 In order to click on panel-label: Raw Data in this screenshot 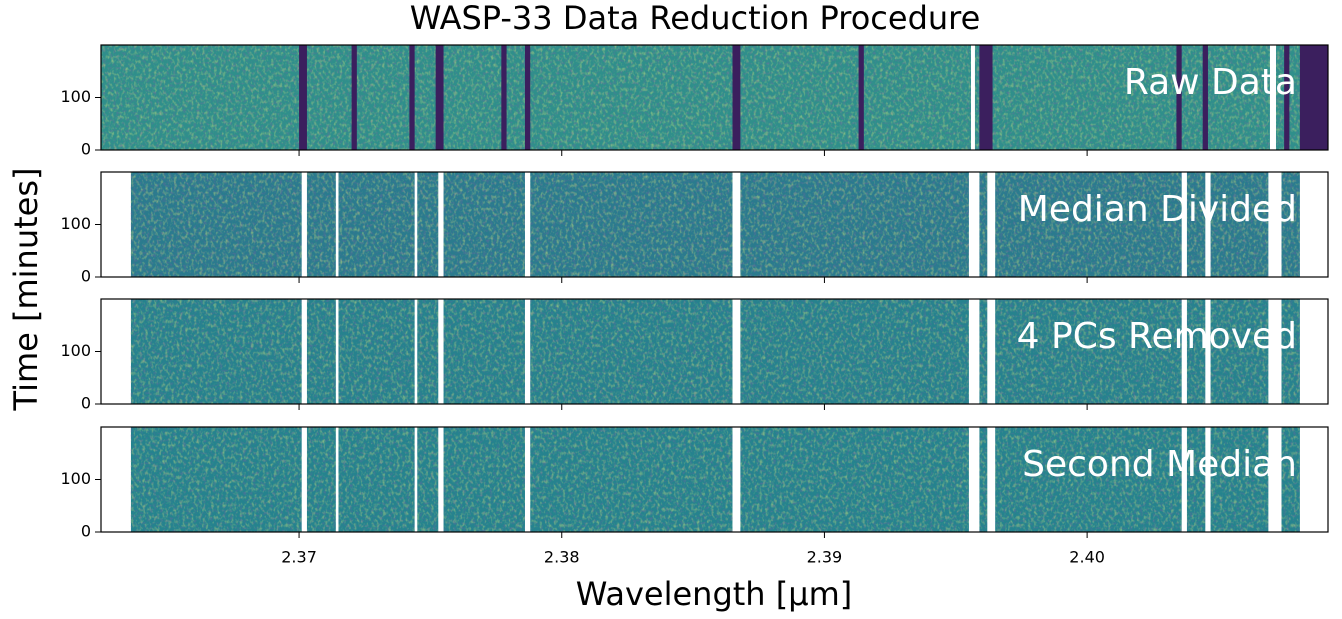, I will do `click(1210, 82)`.